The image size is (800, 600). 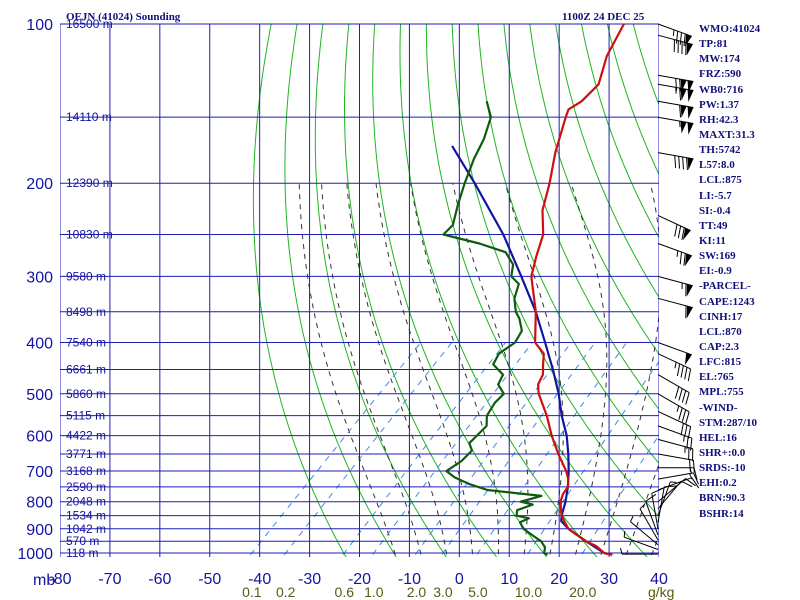 I want to click on height-label: 4422 m, so click(x=86, y=436).